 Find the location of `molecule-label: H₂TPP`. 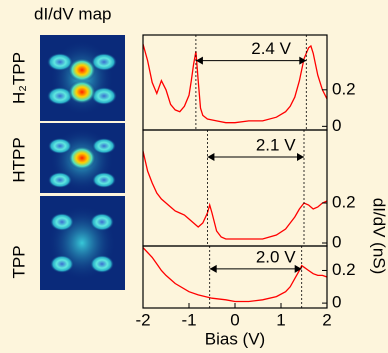

molecule-label: H₂TPP is located at coordinates (18, 78).